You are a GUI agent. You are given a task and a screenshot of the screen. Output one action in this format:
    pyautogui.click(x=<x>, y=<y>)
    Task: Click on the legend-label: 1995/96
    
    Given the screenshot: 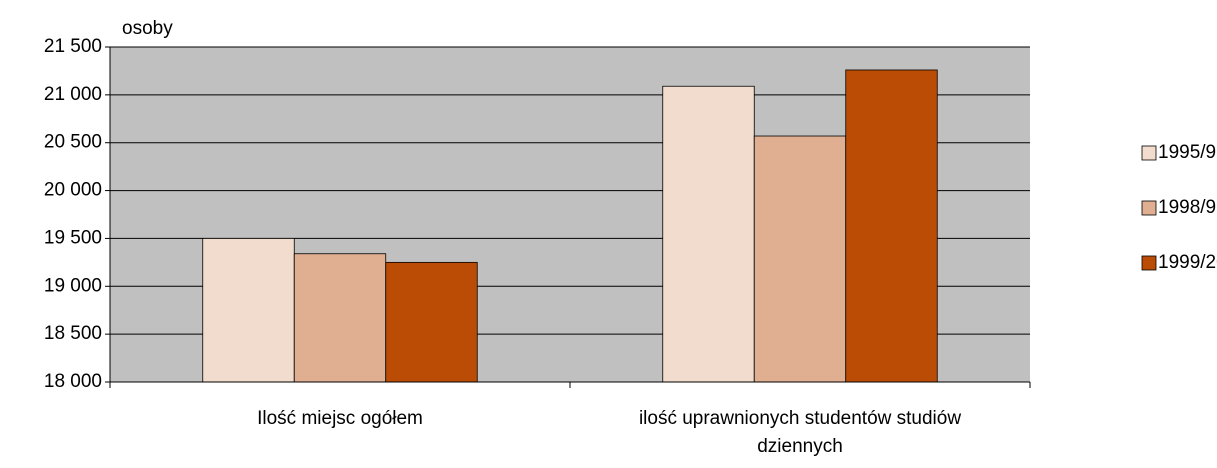 What is the action you would take?
    pyautogui.click(x=1187, y=152)
    